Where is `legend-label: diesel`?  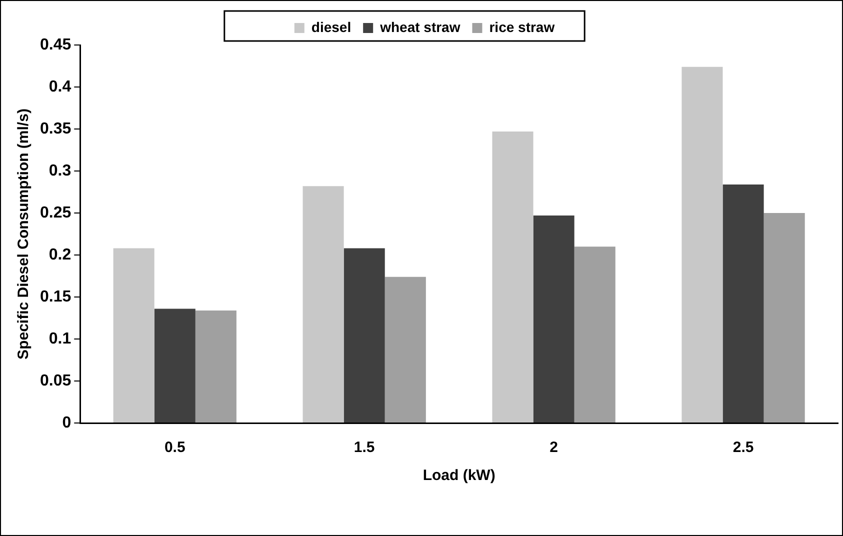
legend-label: diesel is located at coordinates (331, 26).